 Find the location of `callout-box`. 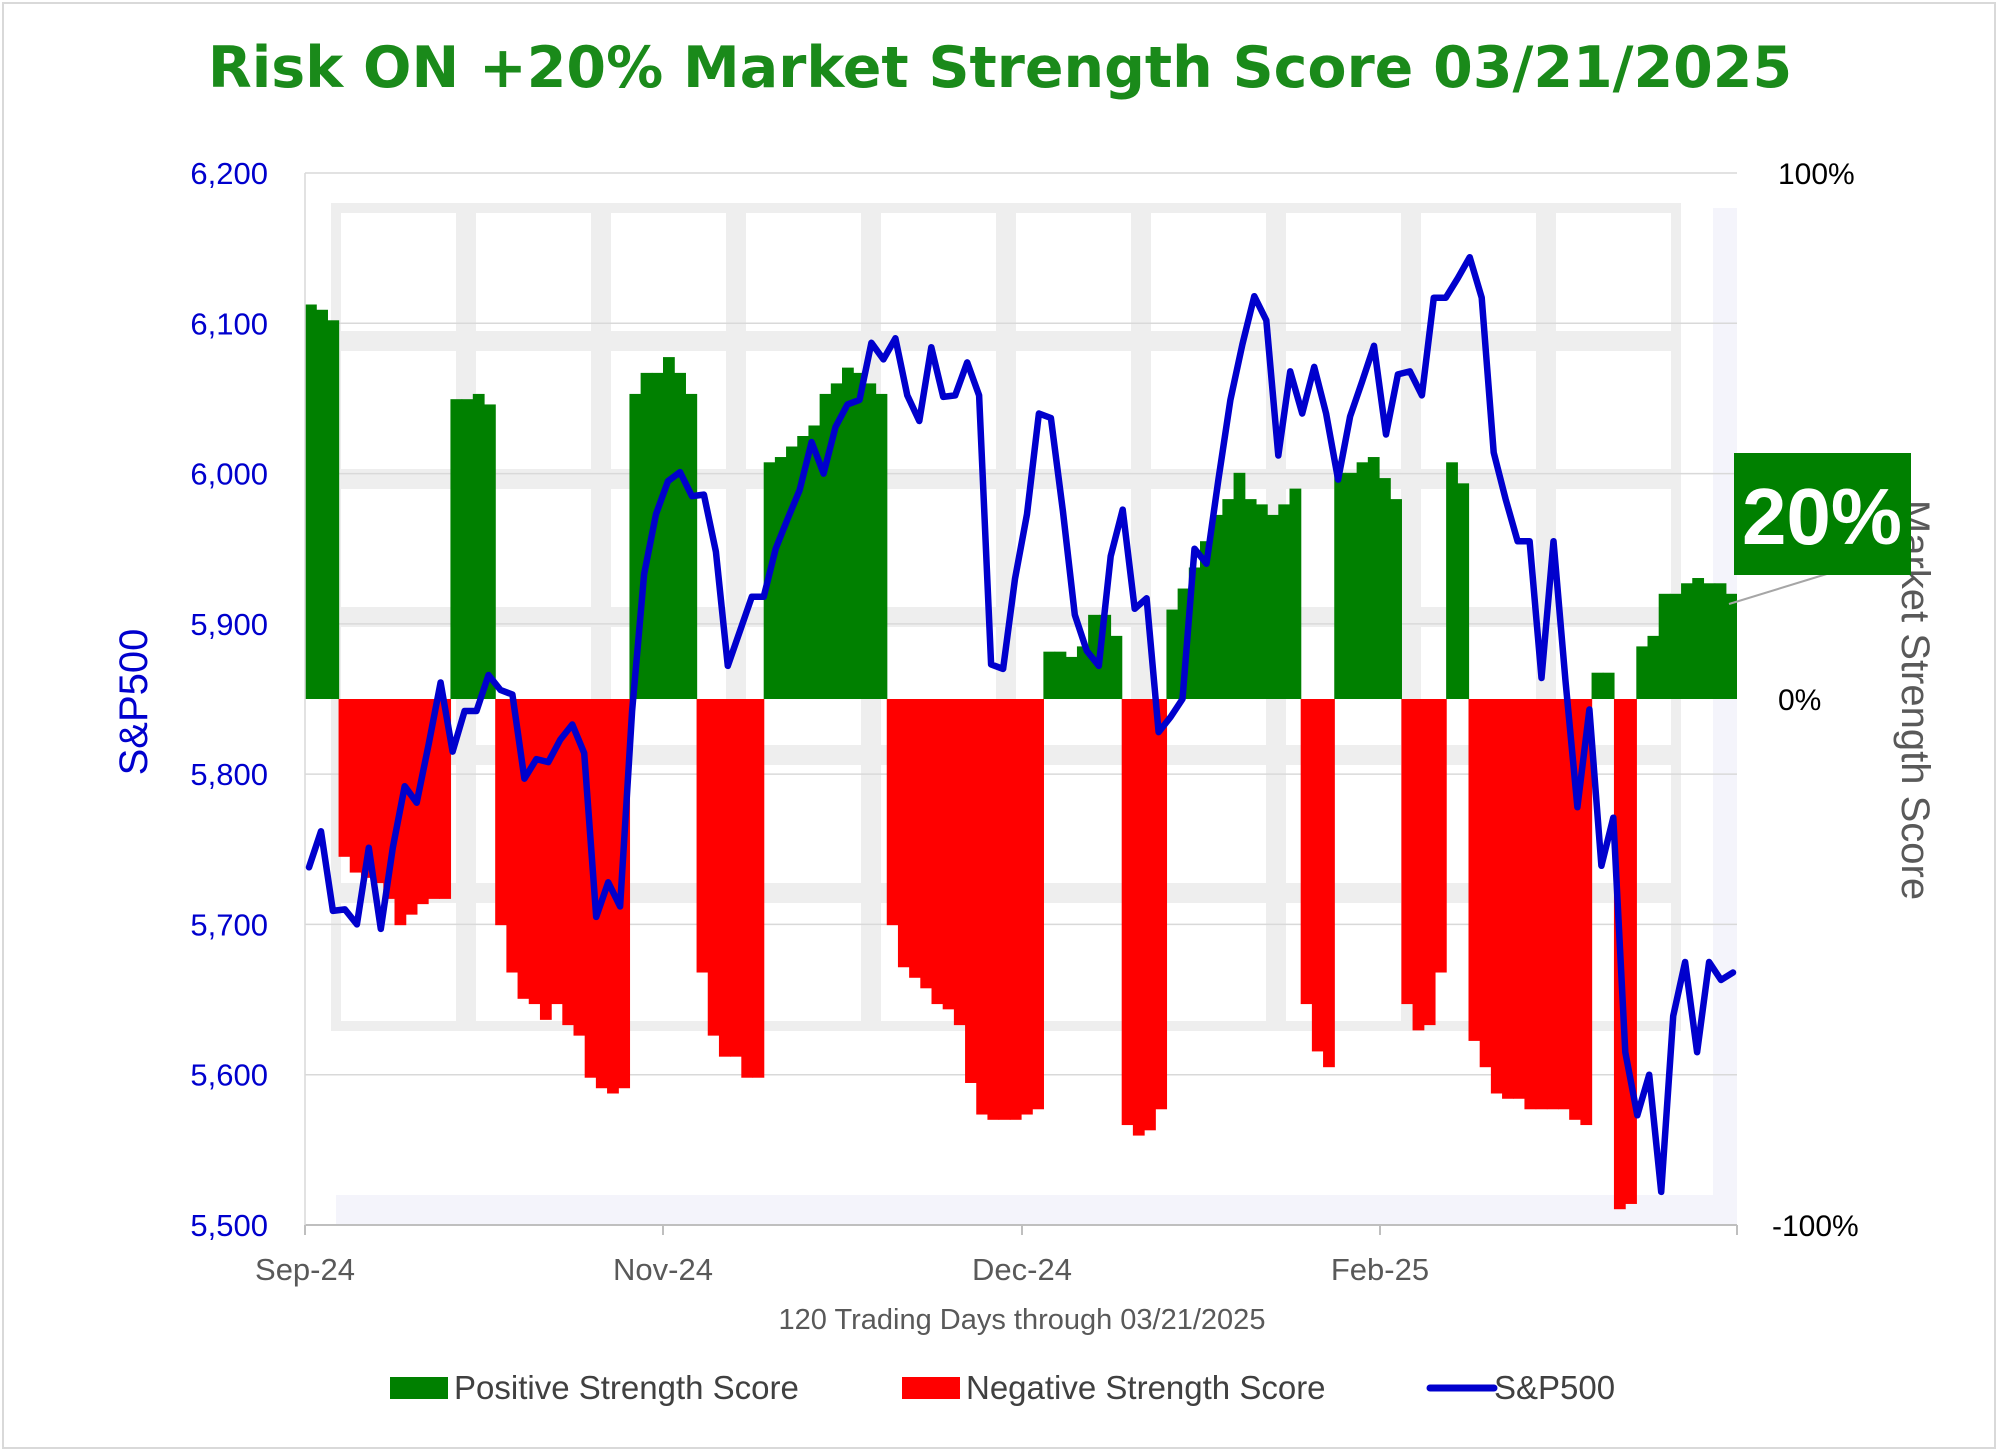

callout-box is located at coordinates (1822, 514).